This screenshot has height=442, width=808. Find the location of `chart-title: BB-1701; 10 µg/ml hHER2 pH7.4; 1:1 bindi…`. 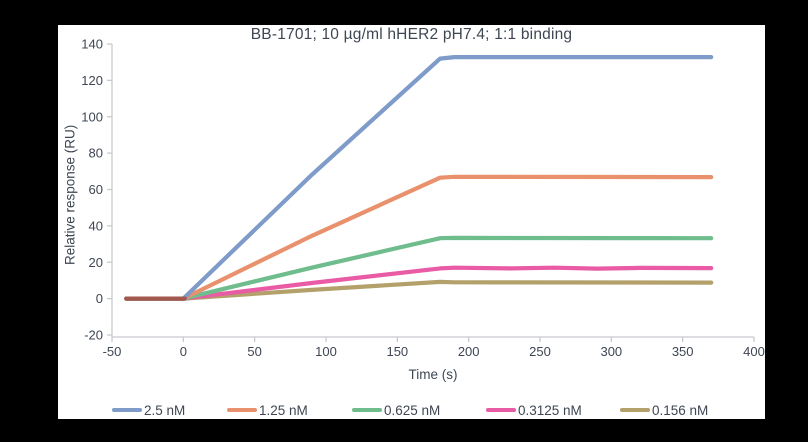

chart-title: BB-1701; 10 µg/ml hHER2 pH7.4; 1:1 bindi… is located at coordinates (411, 34).